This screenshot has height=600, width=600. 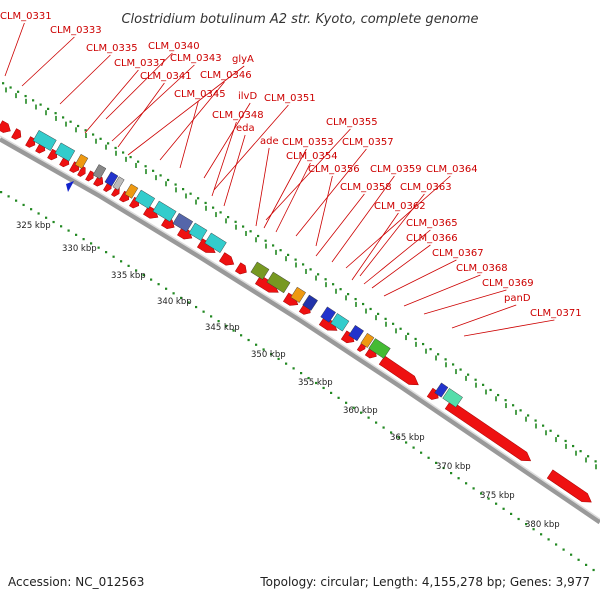 What do you see at coordinates (452, 169) in the screenshot?
I see `gene-label: CLM_0364` at bounding box center [452, 169].